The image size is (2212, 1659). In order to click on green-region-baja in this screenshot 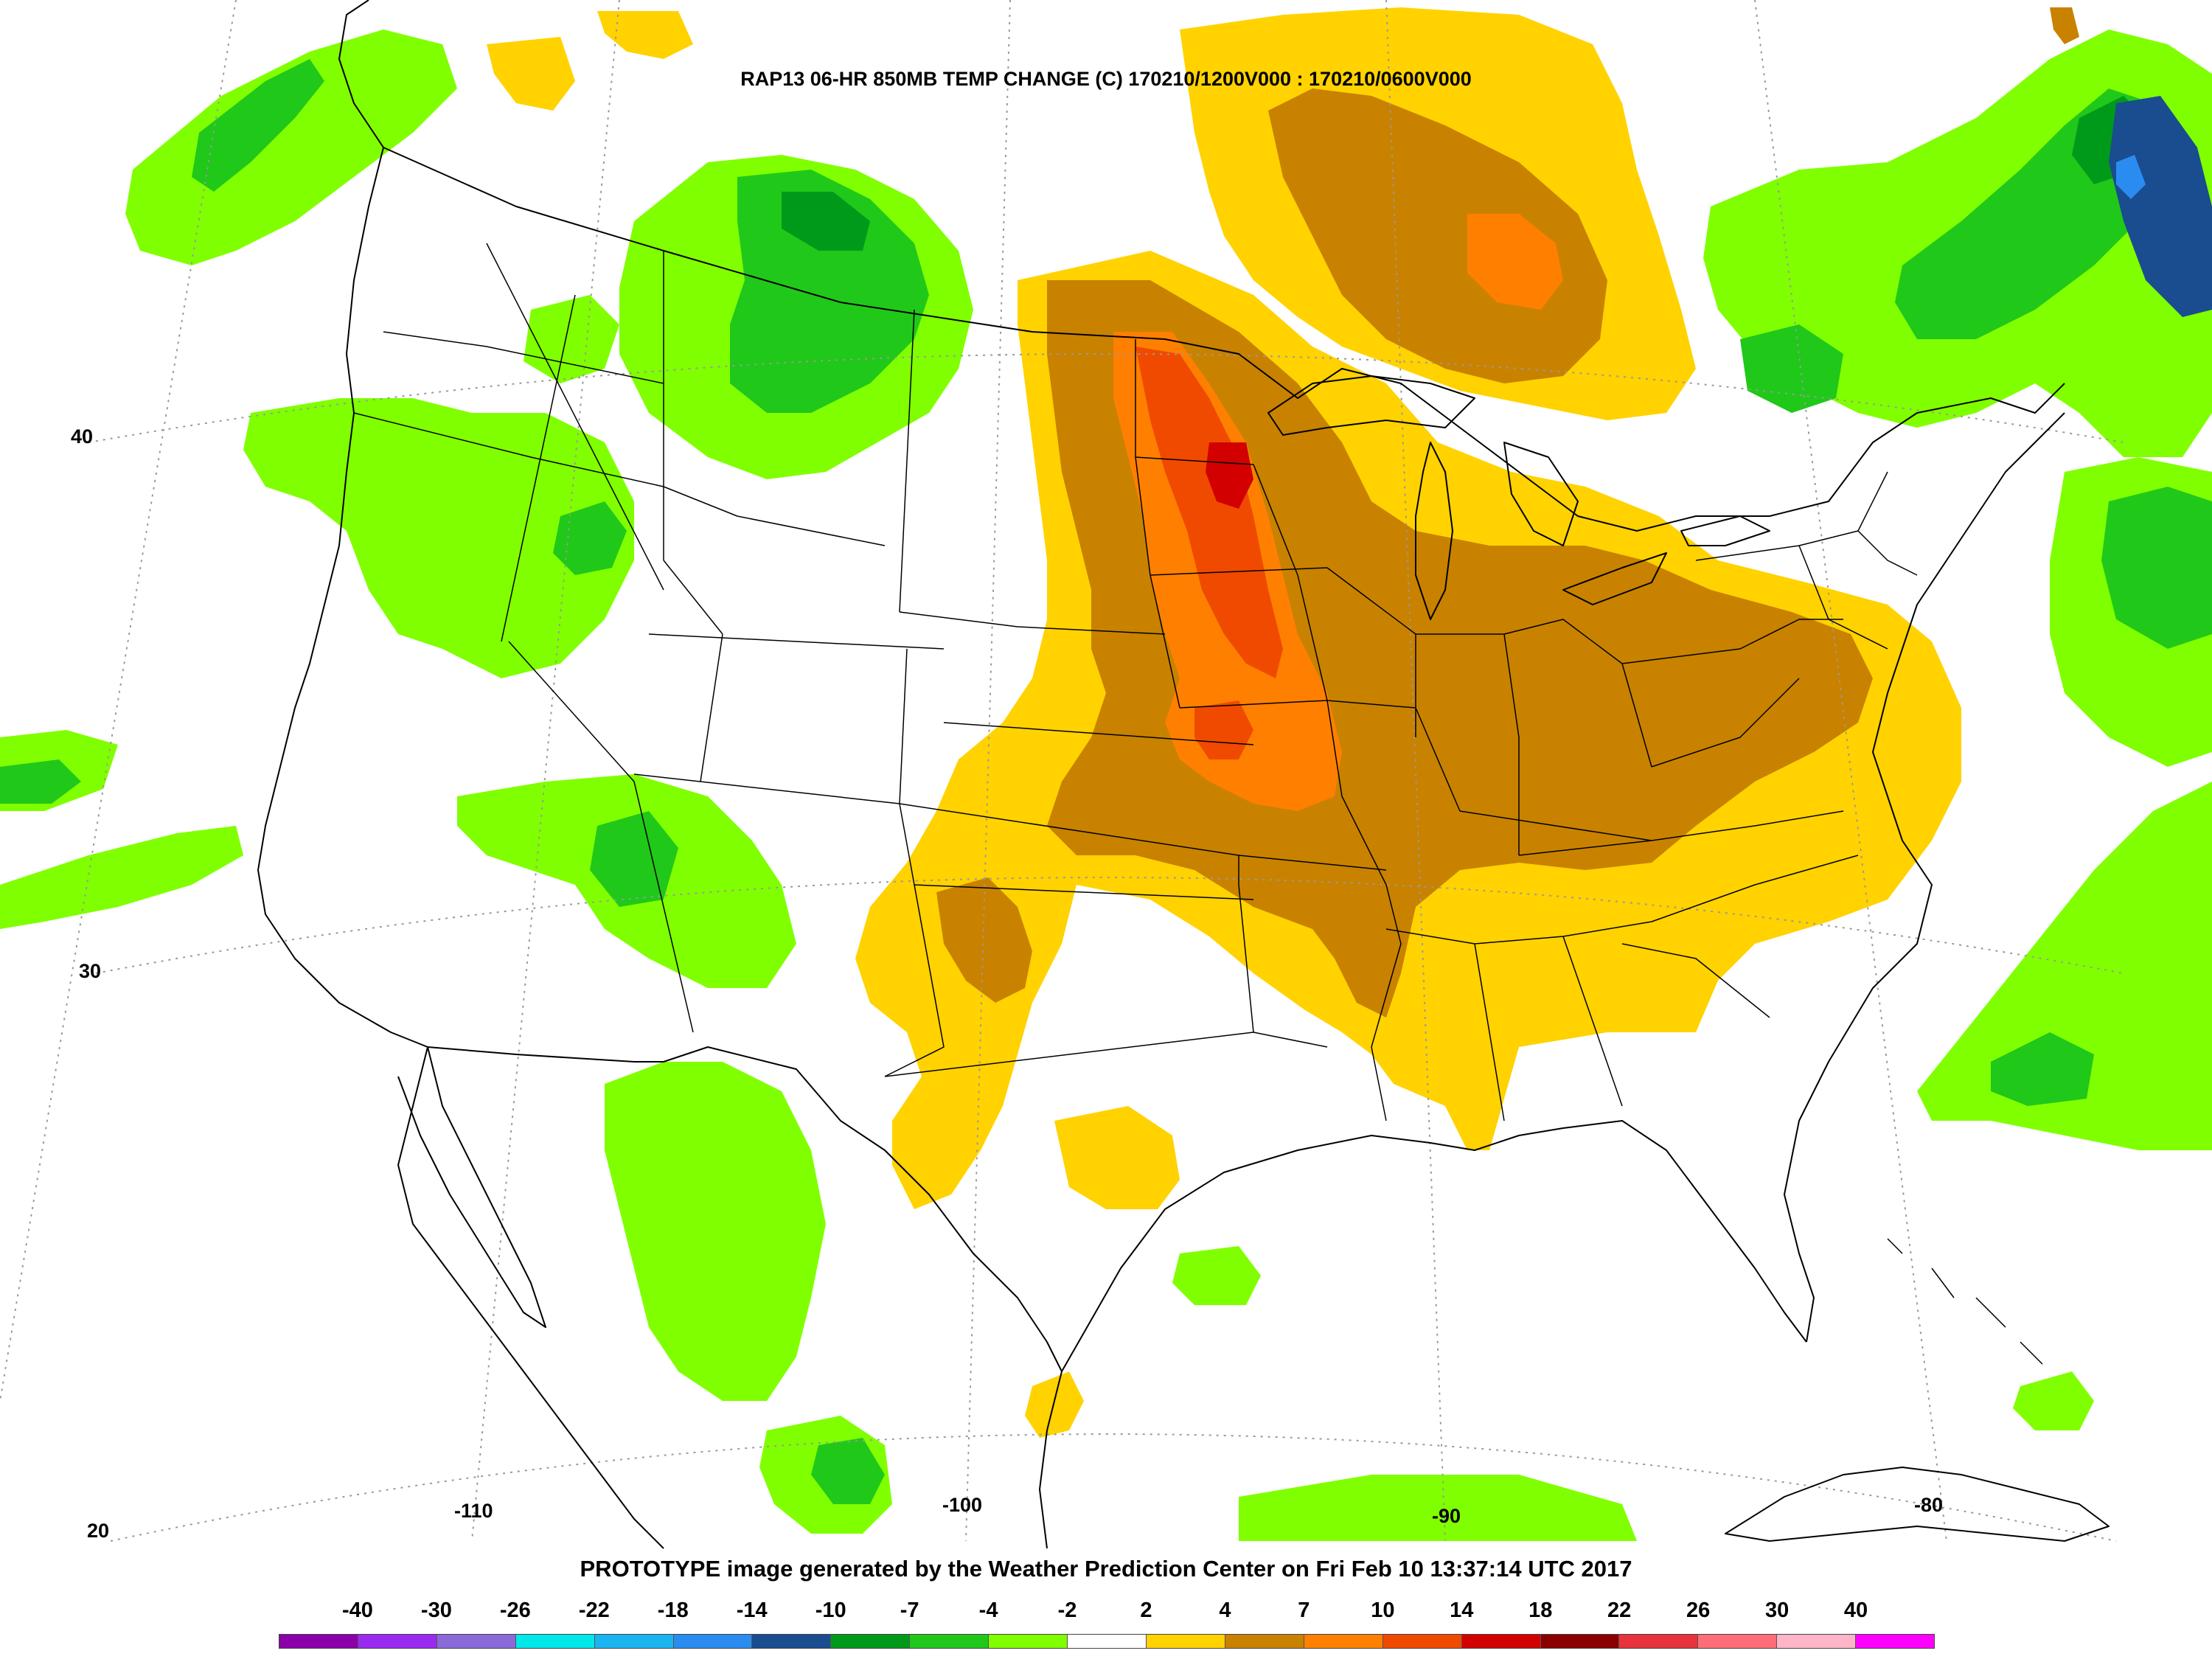, I will do `click(848, 1471)`.